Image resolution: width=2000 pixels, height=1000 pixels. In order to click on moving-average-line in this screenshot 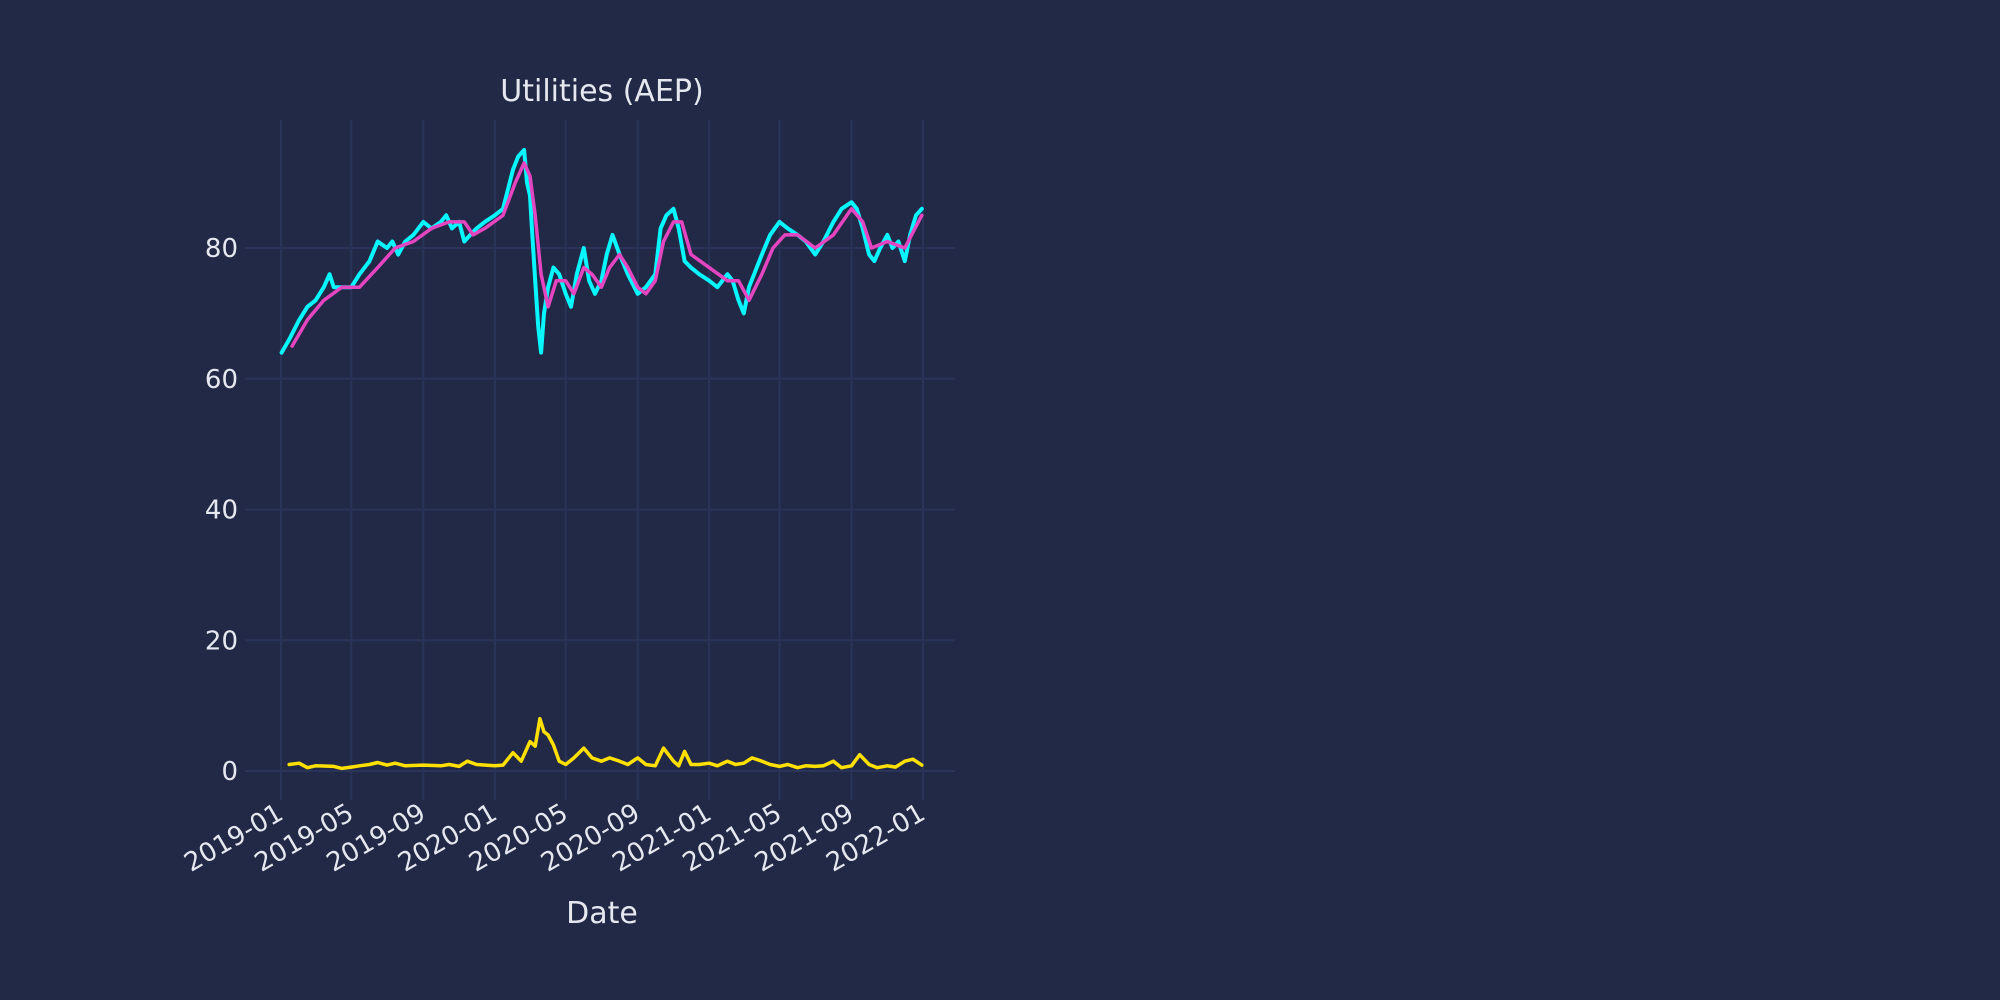, I will do `click(607, 254)`.